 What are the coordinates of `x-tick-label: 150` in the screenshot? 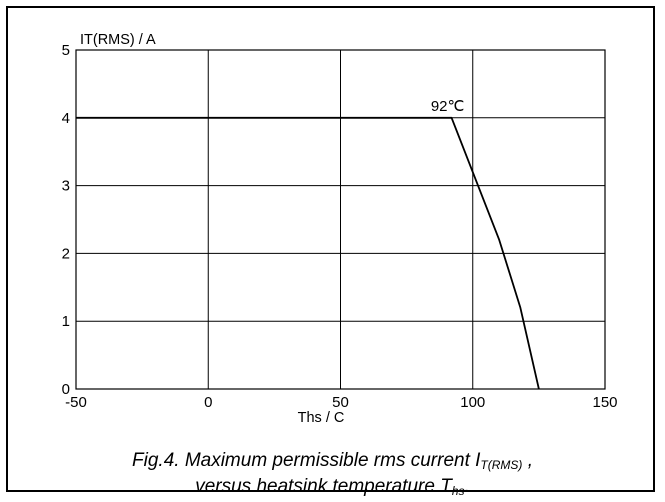 It's located at (604, 402).